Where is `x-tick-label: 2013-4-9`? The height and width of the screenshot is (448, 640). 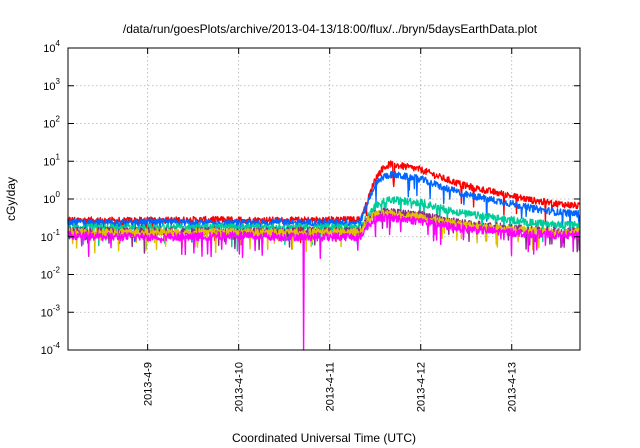 x-tick-label: 2013-4-9 is located at coordinates (149, 384).